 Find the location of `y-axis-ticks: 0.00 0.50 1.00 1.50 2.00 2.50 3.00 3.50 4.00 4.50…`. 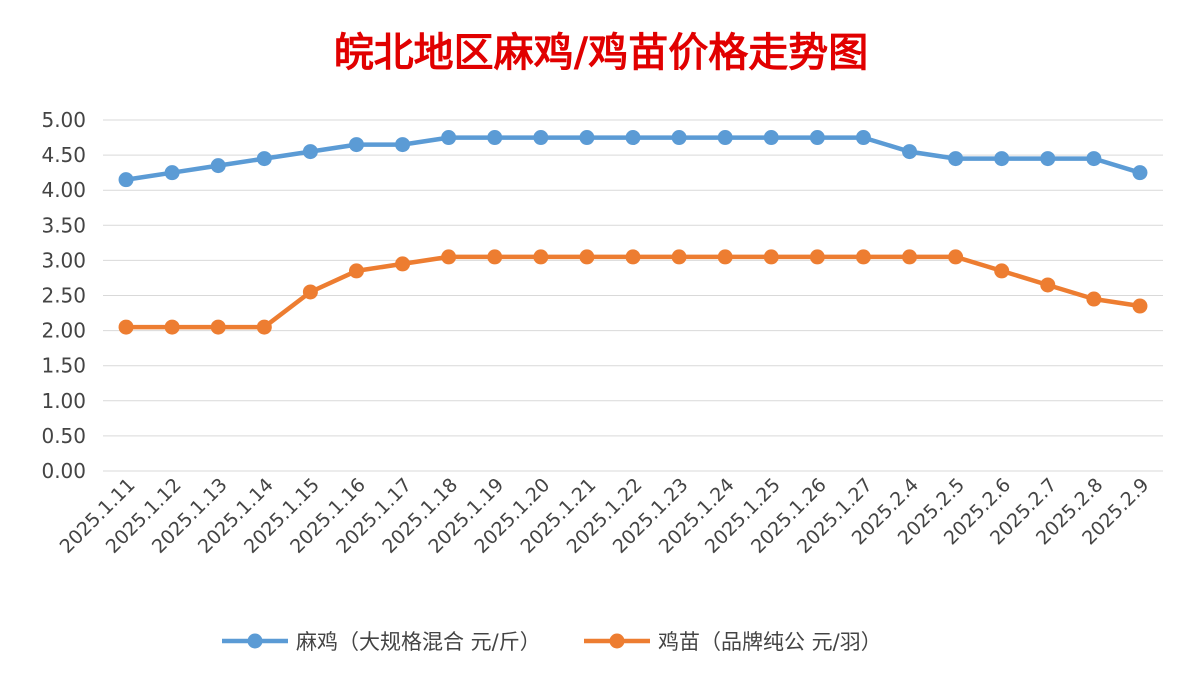

y-axis-ticks: 0.00 0.50 1.00 1.50 2.00 2.50 3.00 3.50 4.00 4.50… is located at coordinates (63, 295).